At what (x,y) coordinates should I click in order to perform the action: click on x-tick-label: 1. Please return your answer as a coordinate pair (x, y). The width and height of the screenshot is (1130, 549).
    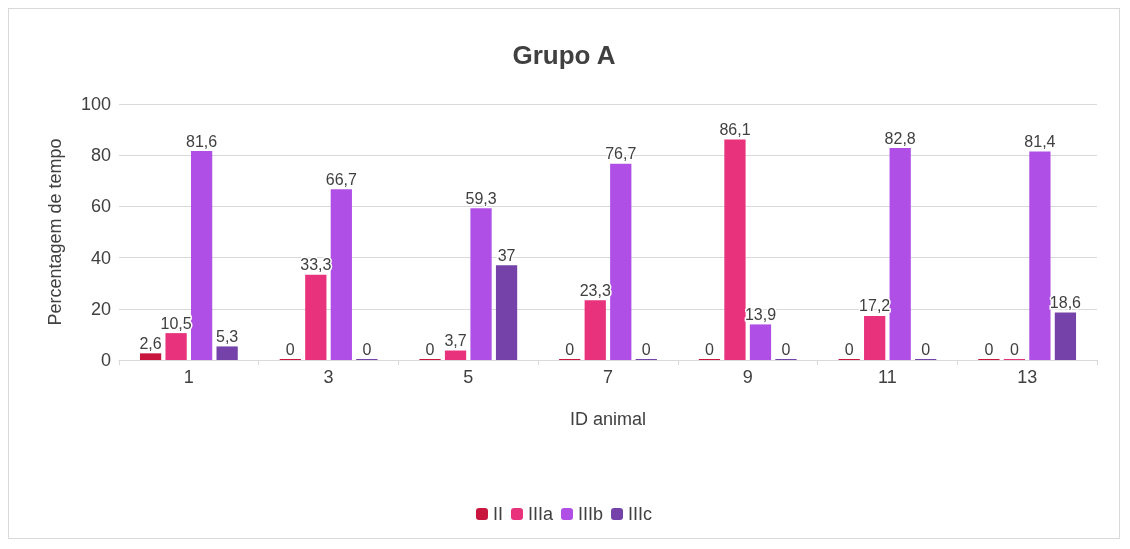
    Looking at the image, I should click on (188, 377).